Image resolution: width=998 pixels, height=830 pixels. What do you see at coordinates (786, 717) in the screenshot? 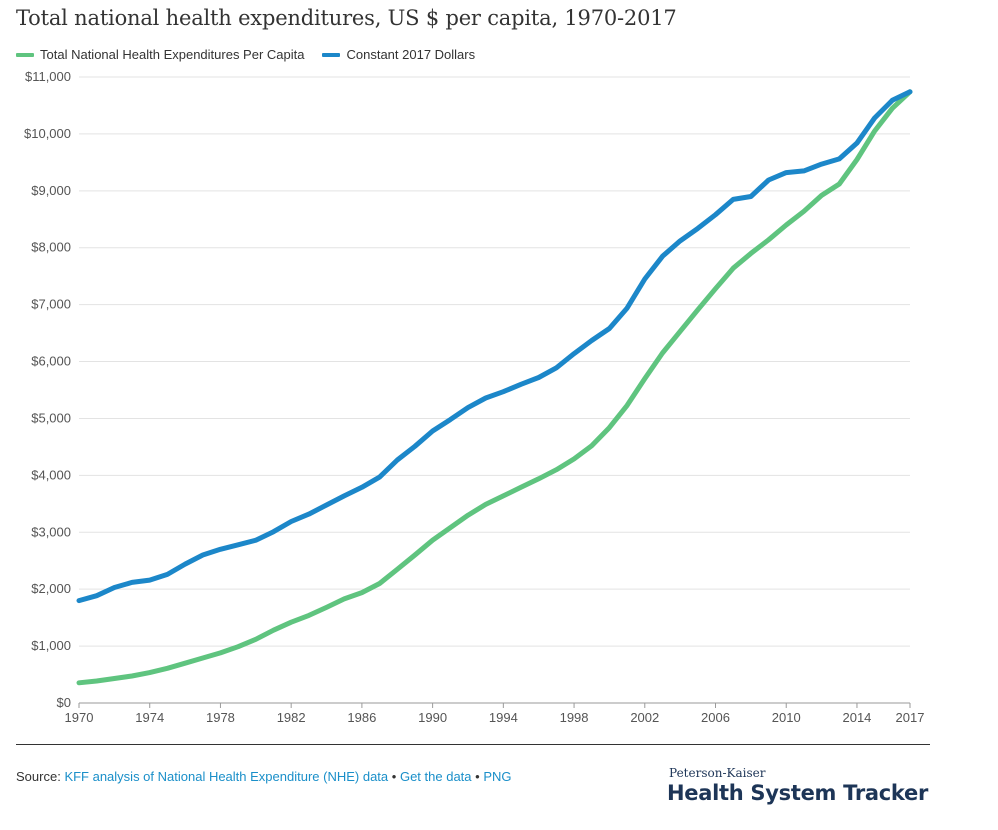
I see `x-tick-label: 2010` at bounding box center [786, 717].